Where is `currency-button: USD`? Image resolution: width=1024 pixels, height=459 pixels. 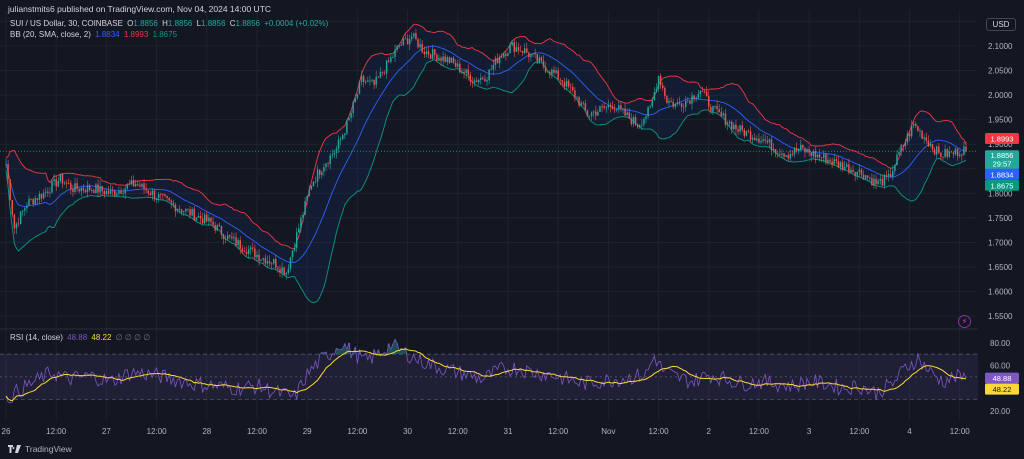 currency-button: USD is located at coordinates (1001, 24).